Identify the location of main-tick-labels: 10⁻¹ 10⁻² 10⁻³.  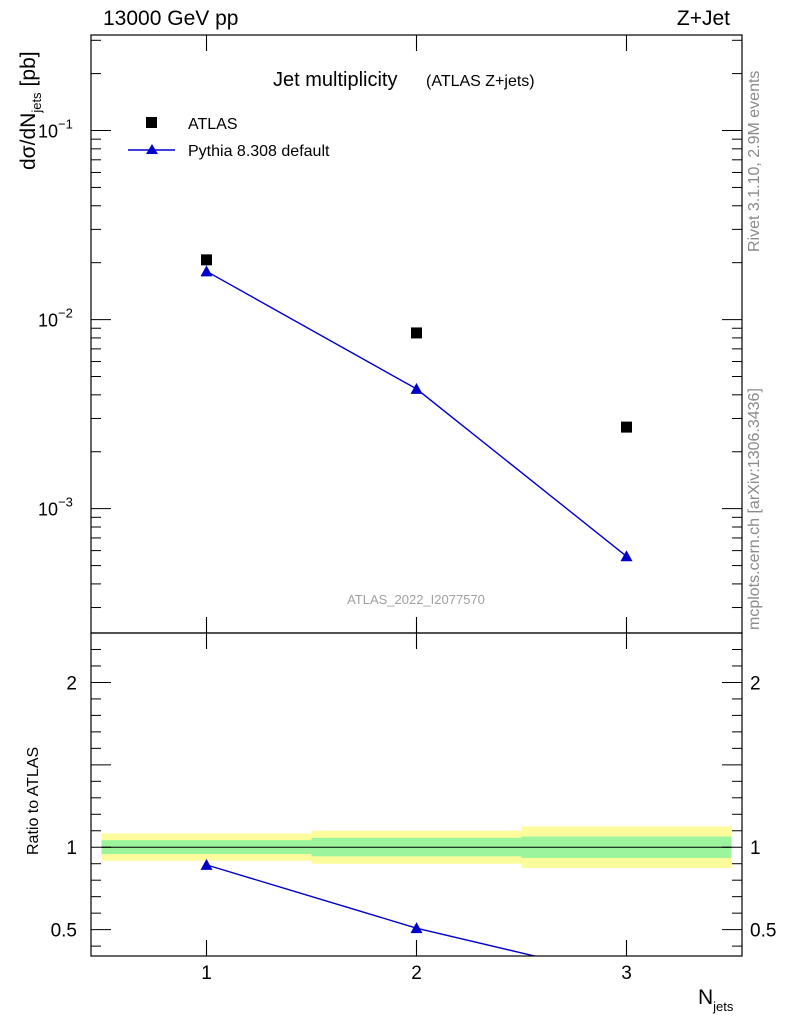
(55, 318).